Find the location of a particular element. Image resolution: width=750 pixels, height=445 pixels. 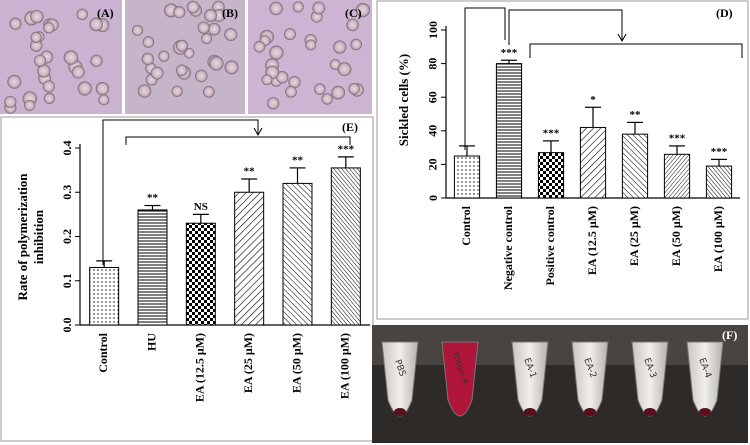

panel-label: (F) is located at coordinates (729, 335).